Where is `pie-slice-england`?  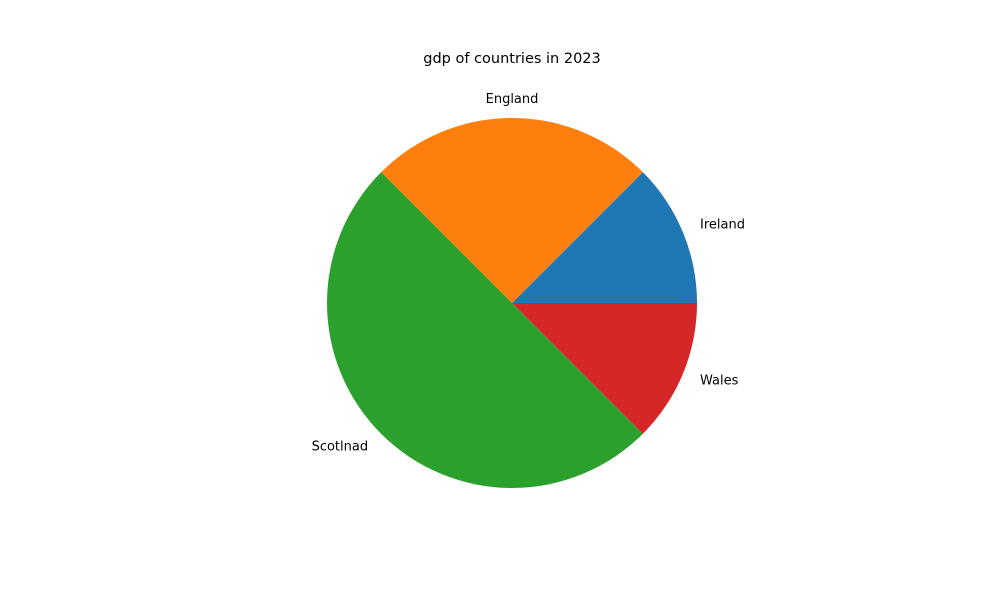 pie-slice-england is located at coordinates (512, 211).